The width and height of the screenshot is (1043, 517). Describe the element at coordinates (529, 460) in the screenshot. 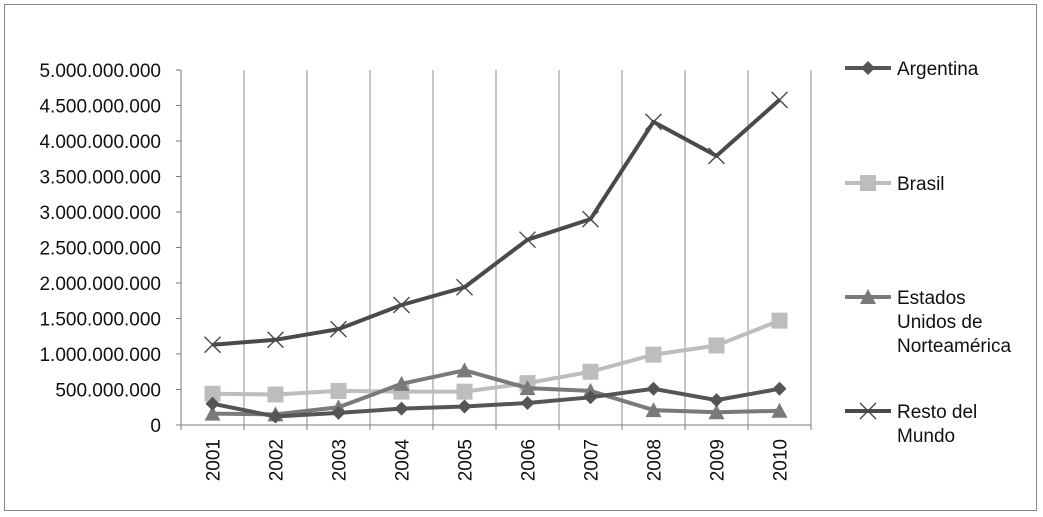

I see `x-tick-label: 2006` at that location.